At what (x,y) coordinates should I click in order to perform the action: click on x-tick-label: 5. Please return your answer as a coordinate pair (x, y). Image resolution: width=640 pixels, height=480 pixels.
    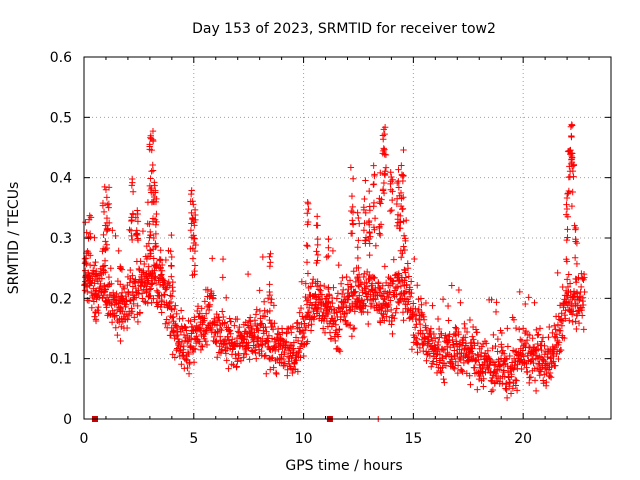
    Looking at the image, I should click on (193, 439).